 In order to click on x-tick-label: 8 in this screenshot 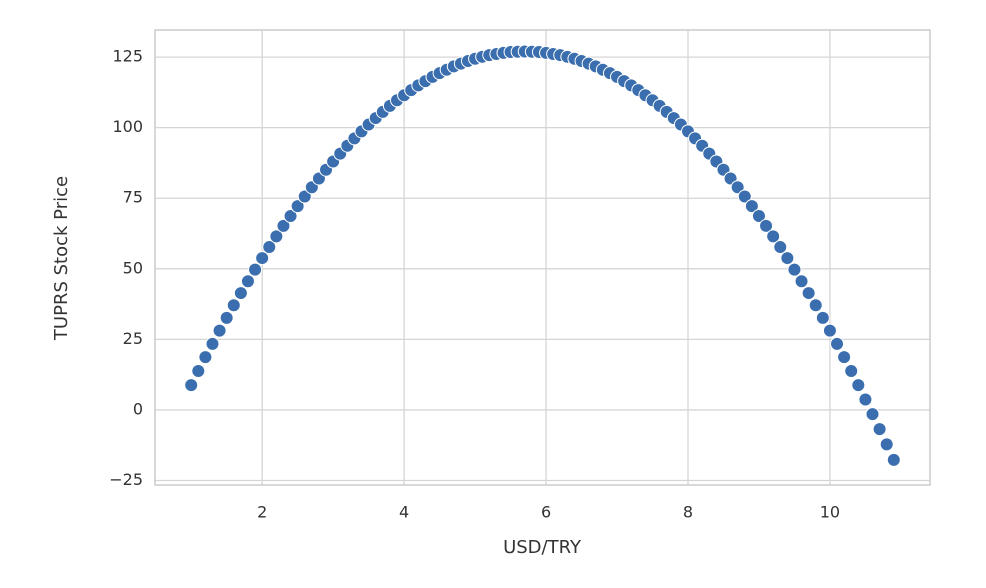, I will do `click(688, 512)`.